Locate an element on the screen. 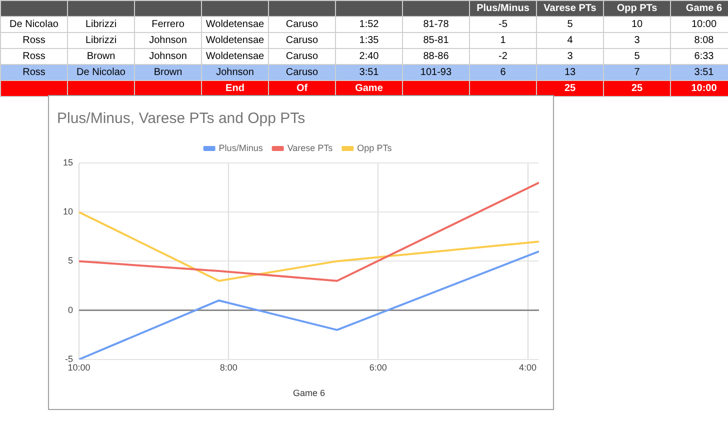 The image size is (728, 423). text: End is located at coordinates (235, 88).